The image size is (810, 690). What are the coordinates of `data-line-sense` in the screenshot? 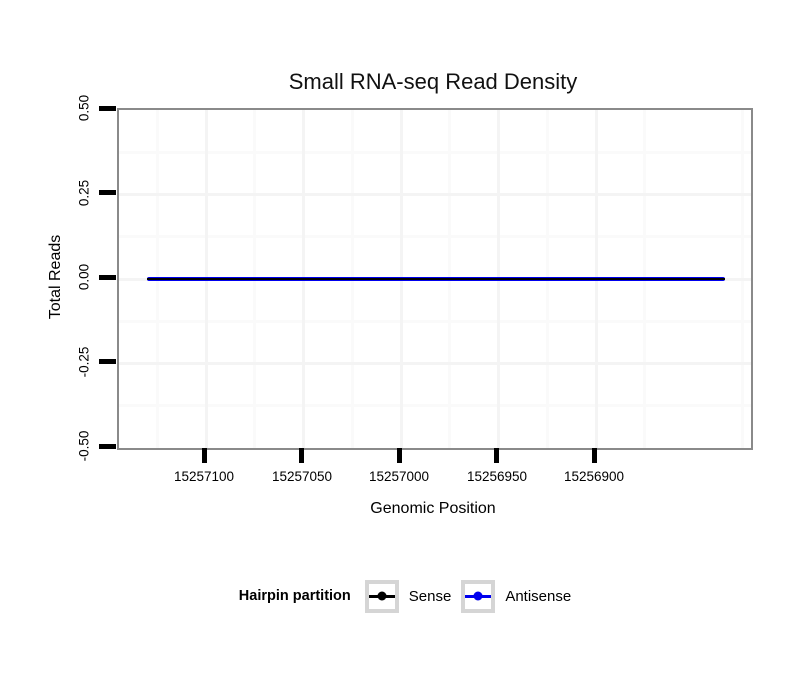 It's located at (436, 279).